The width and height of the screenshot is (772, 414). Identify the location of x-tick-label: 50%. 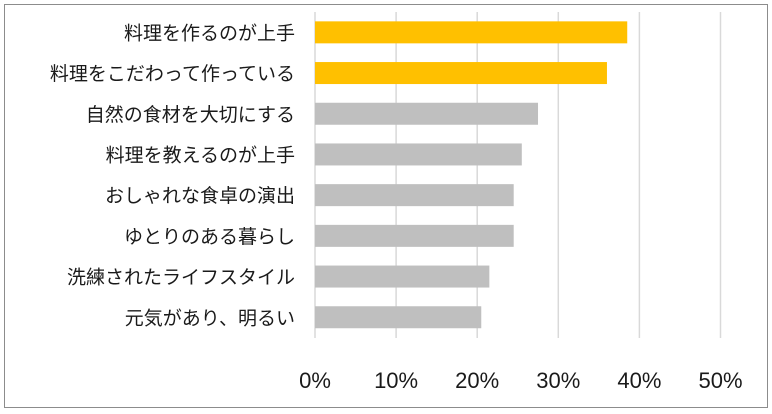
(720, 380).